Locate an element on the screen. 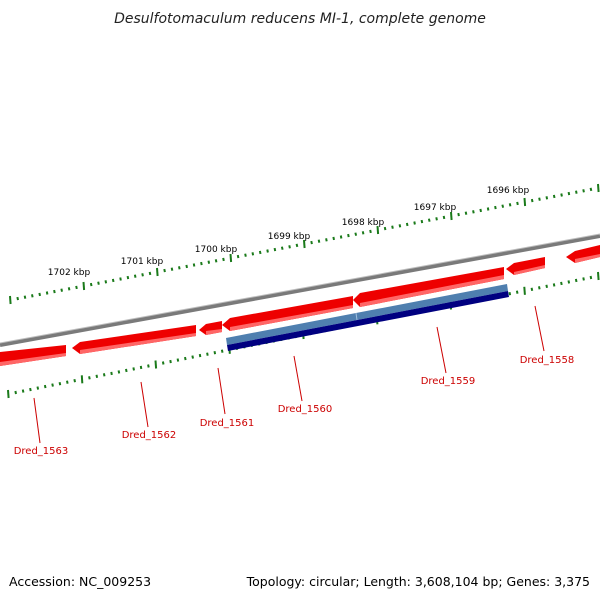 The height and width of the screenshot is (600, 600). cds-bar-dark is located at coordinates (368, 321).